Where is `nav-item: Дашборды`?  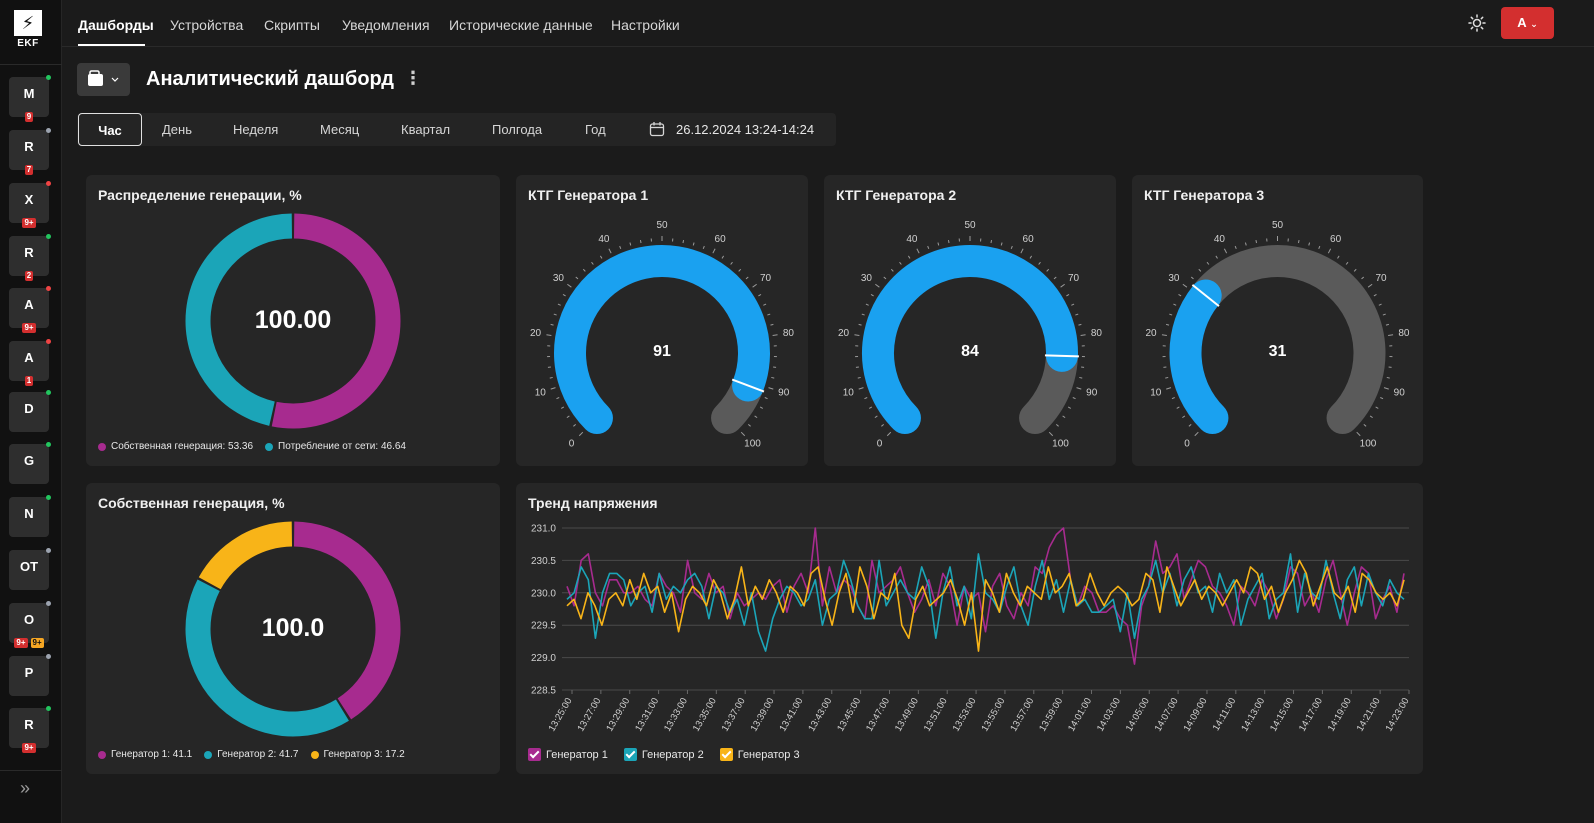 nav-item: Дашборды is located at coordinates (116, 25).